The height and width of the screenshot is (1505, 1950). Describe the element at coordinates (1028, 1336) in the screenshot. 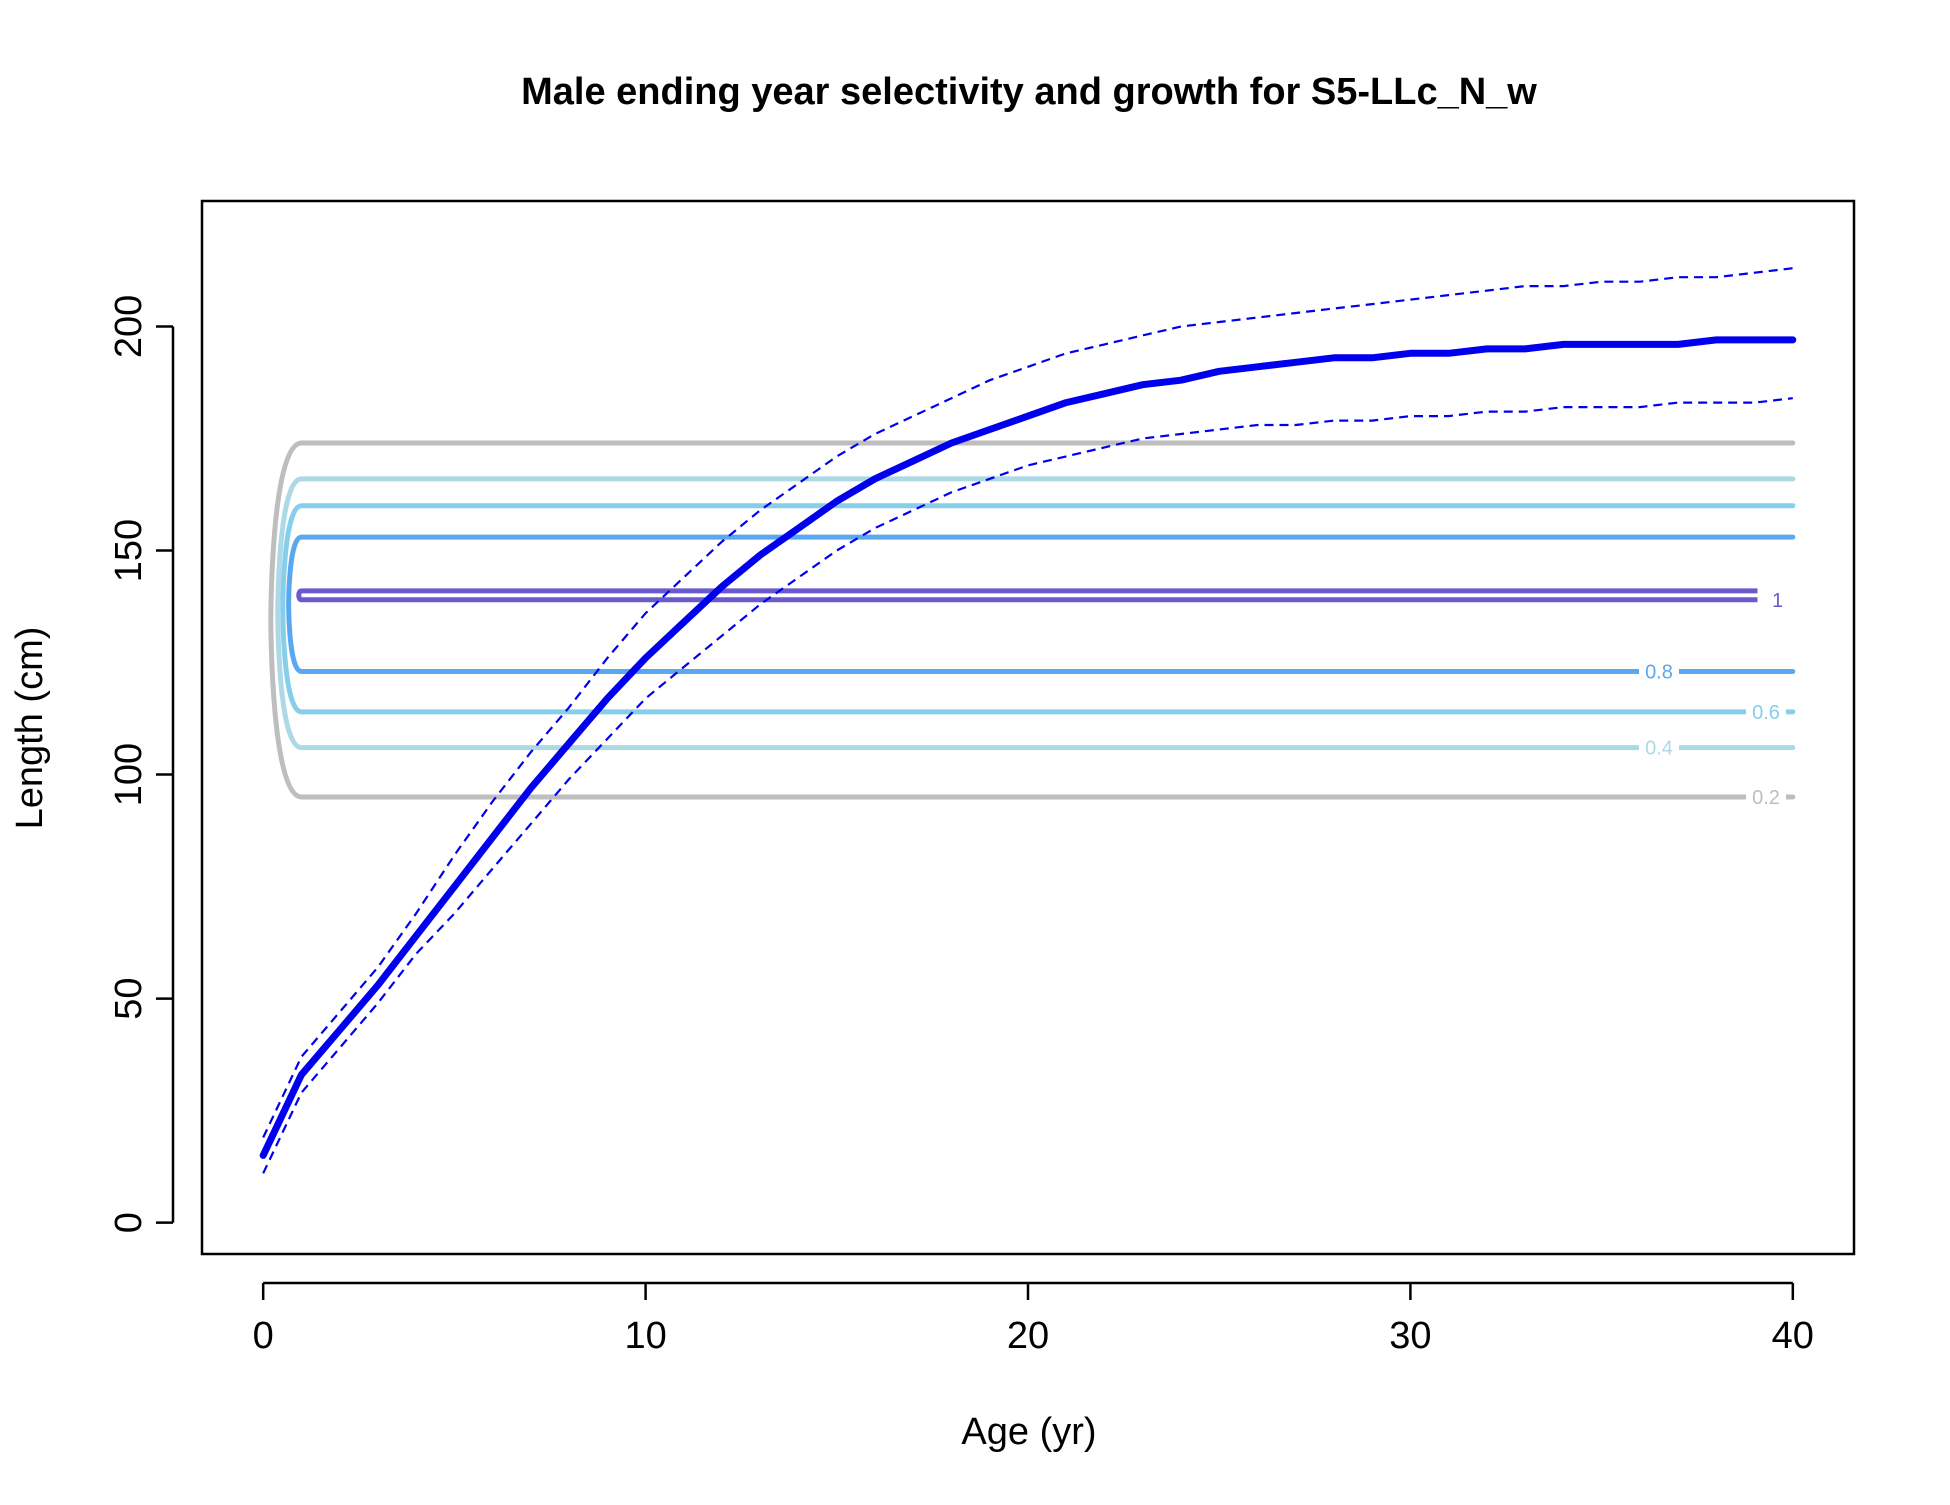

I see `x-tick-label-20: 20` at that location.